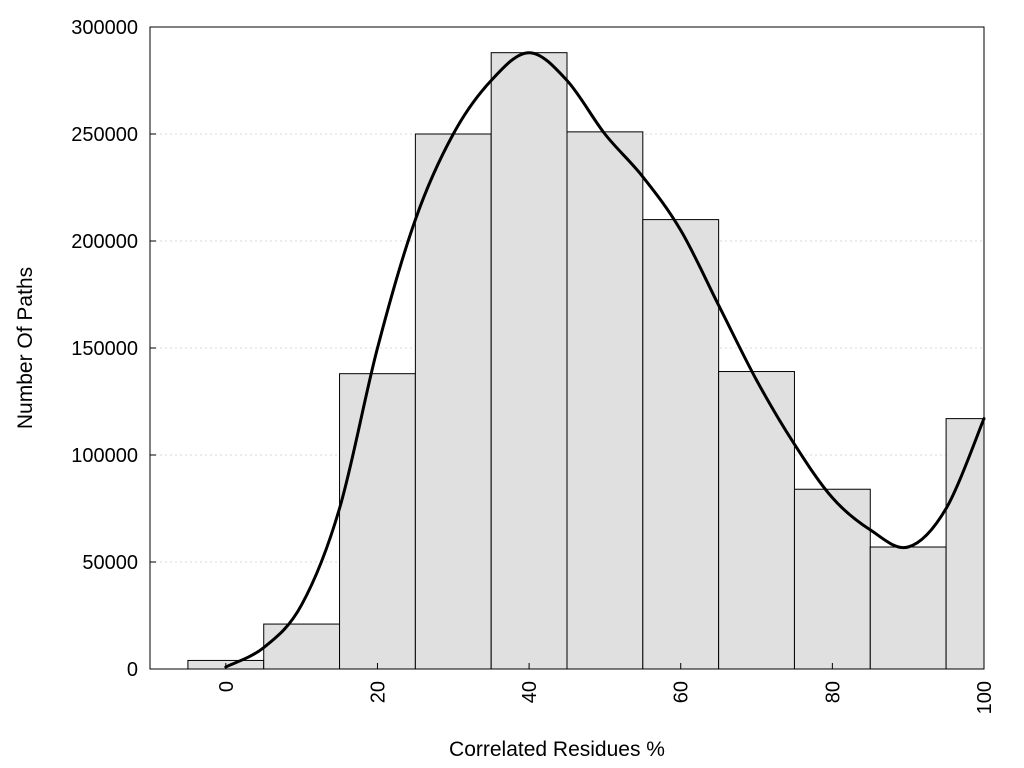 Image resolution: width=1024 pixels, height=768 pixels. Describe the element at coordinates (606, 688) in the screenshot. I see `x-axis-ticks: 0 20 40 60 80 100` at that location.